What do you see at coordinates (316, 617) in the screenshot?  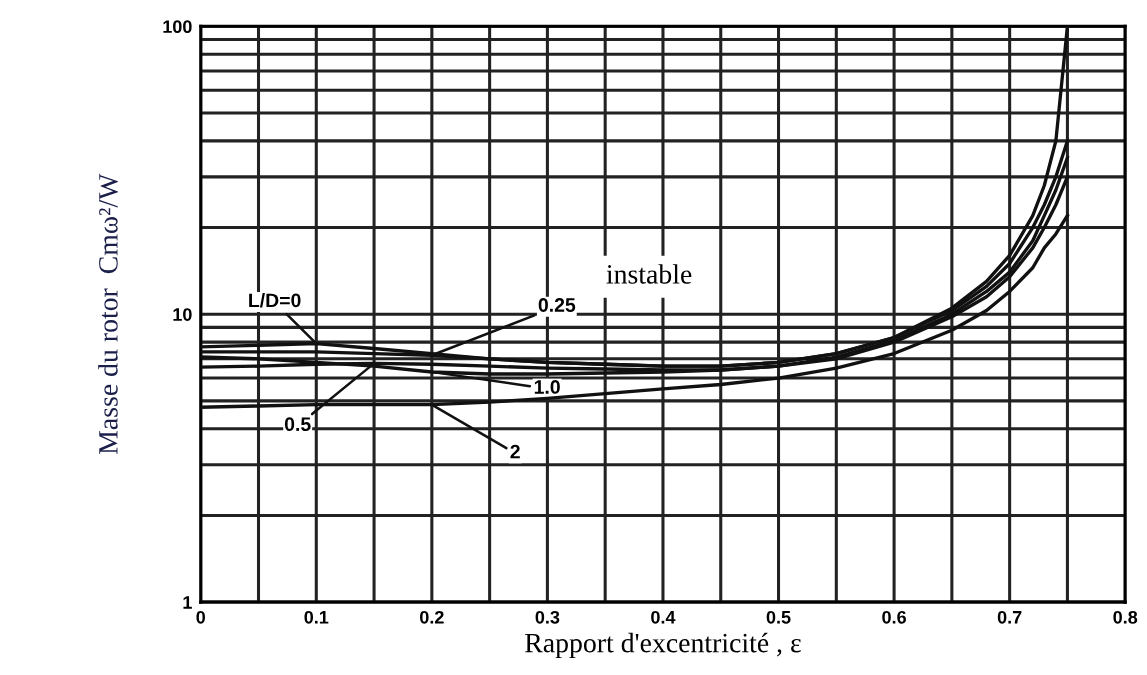 I see `x-tick-label: 0.1` at bounding box center [316, 617].